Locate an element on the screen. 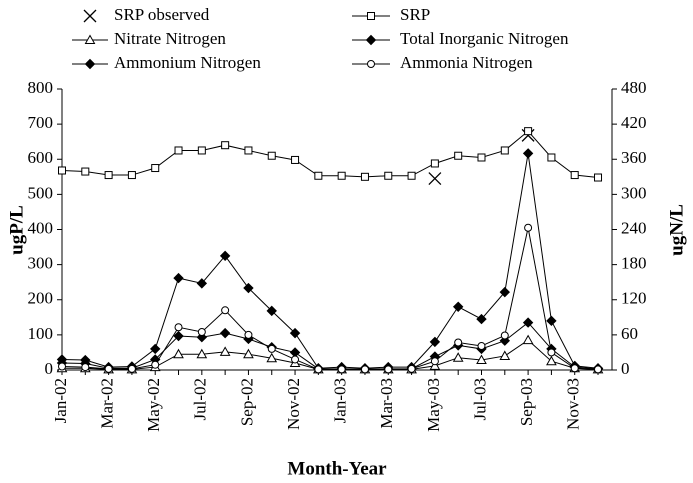 This screenshot has height=483, width=693. y-tick-label: 0 is located at coordinates (49, 368).